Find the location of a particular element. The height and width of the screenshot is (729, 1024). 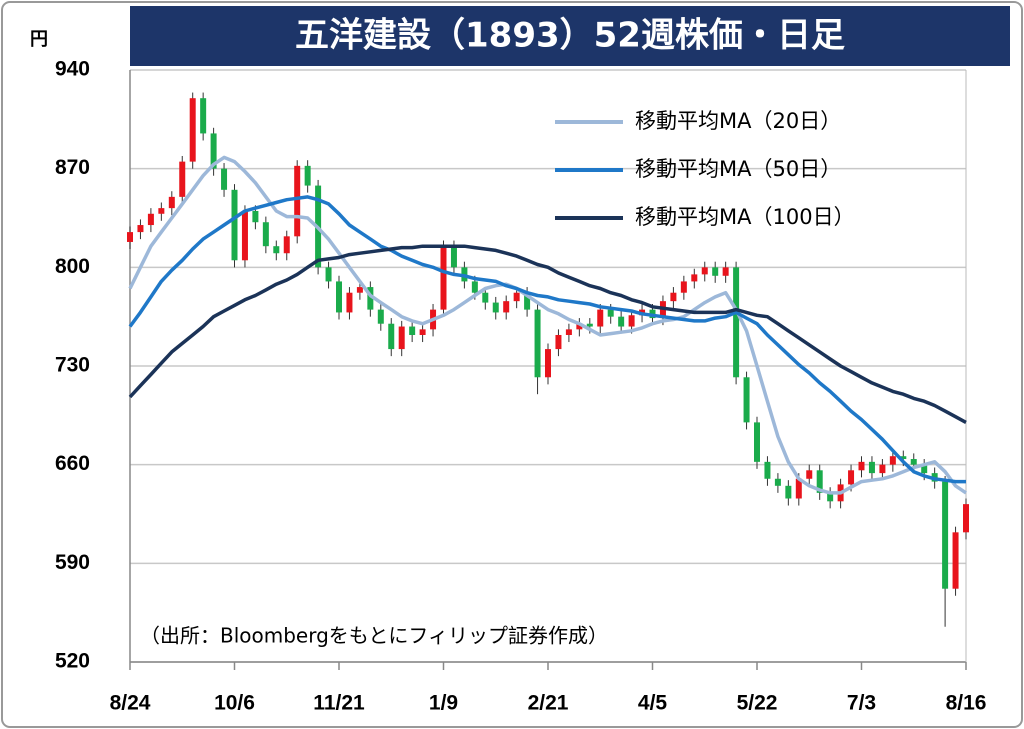

x-tick-label: 7/3 is located at coordinates (861, 703).